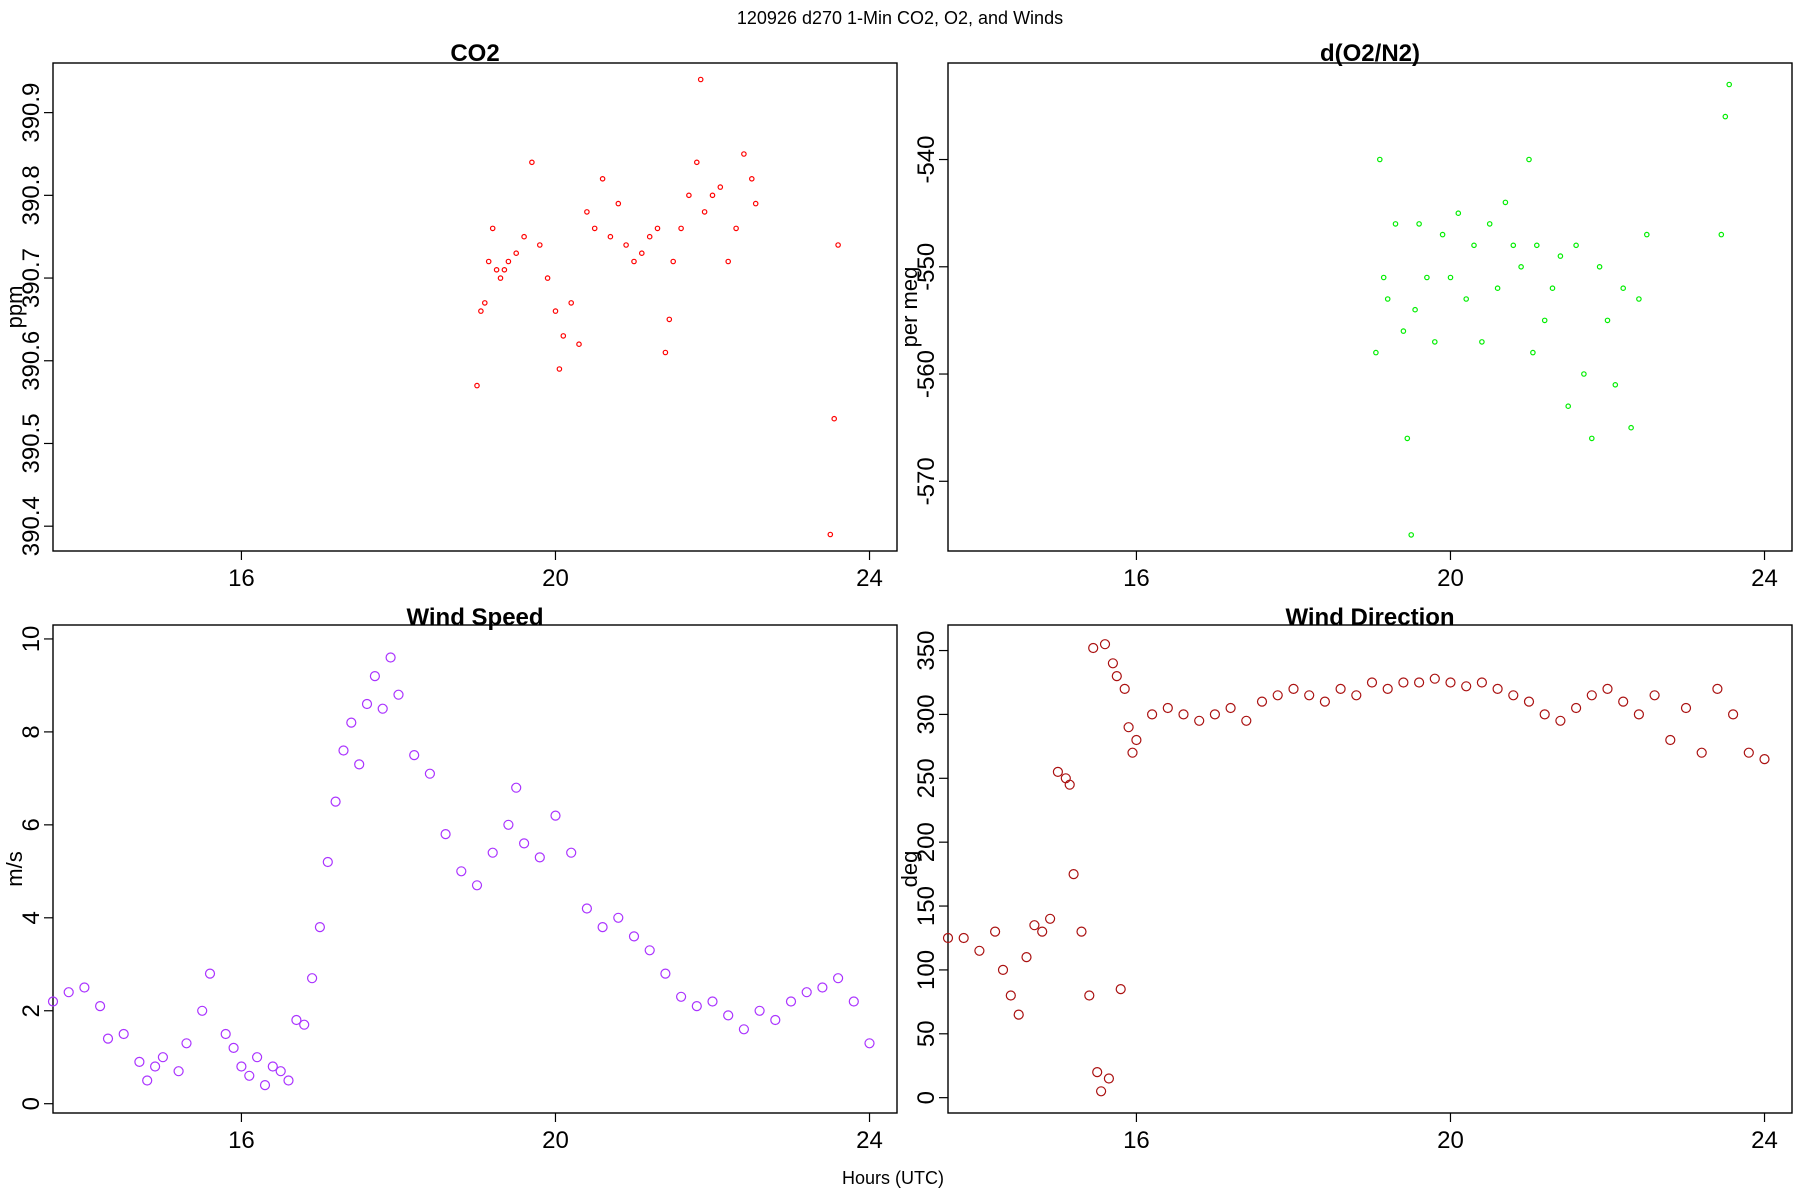  What do you see at coordinates (31, 1010) in the screenshot?
I see `y-tick-label: 2` at bounding box center [31, 1010].